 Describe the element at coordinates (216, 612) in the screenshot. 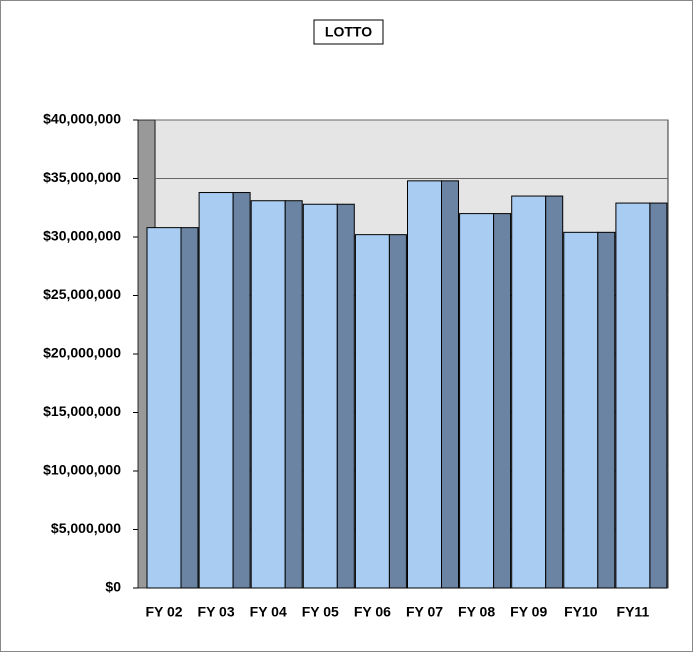

I see `x-tick-label: FY 03` at that location.